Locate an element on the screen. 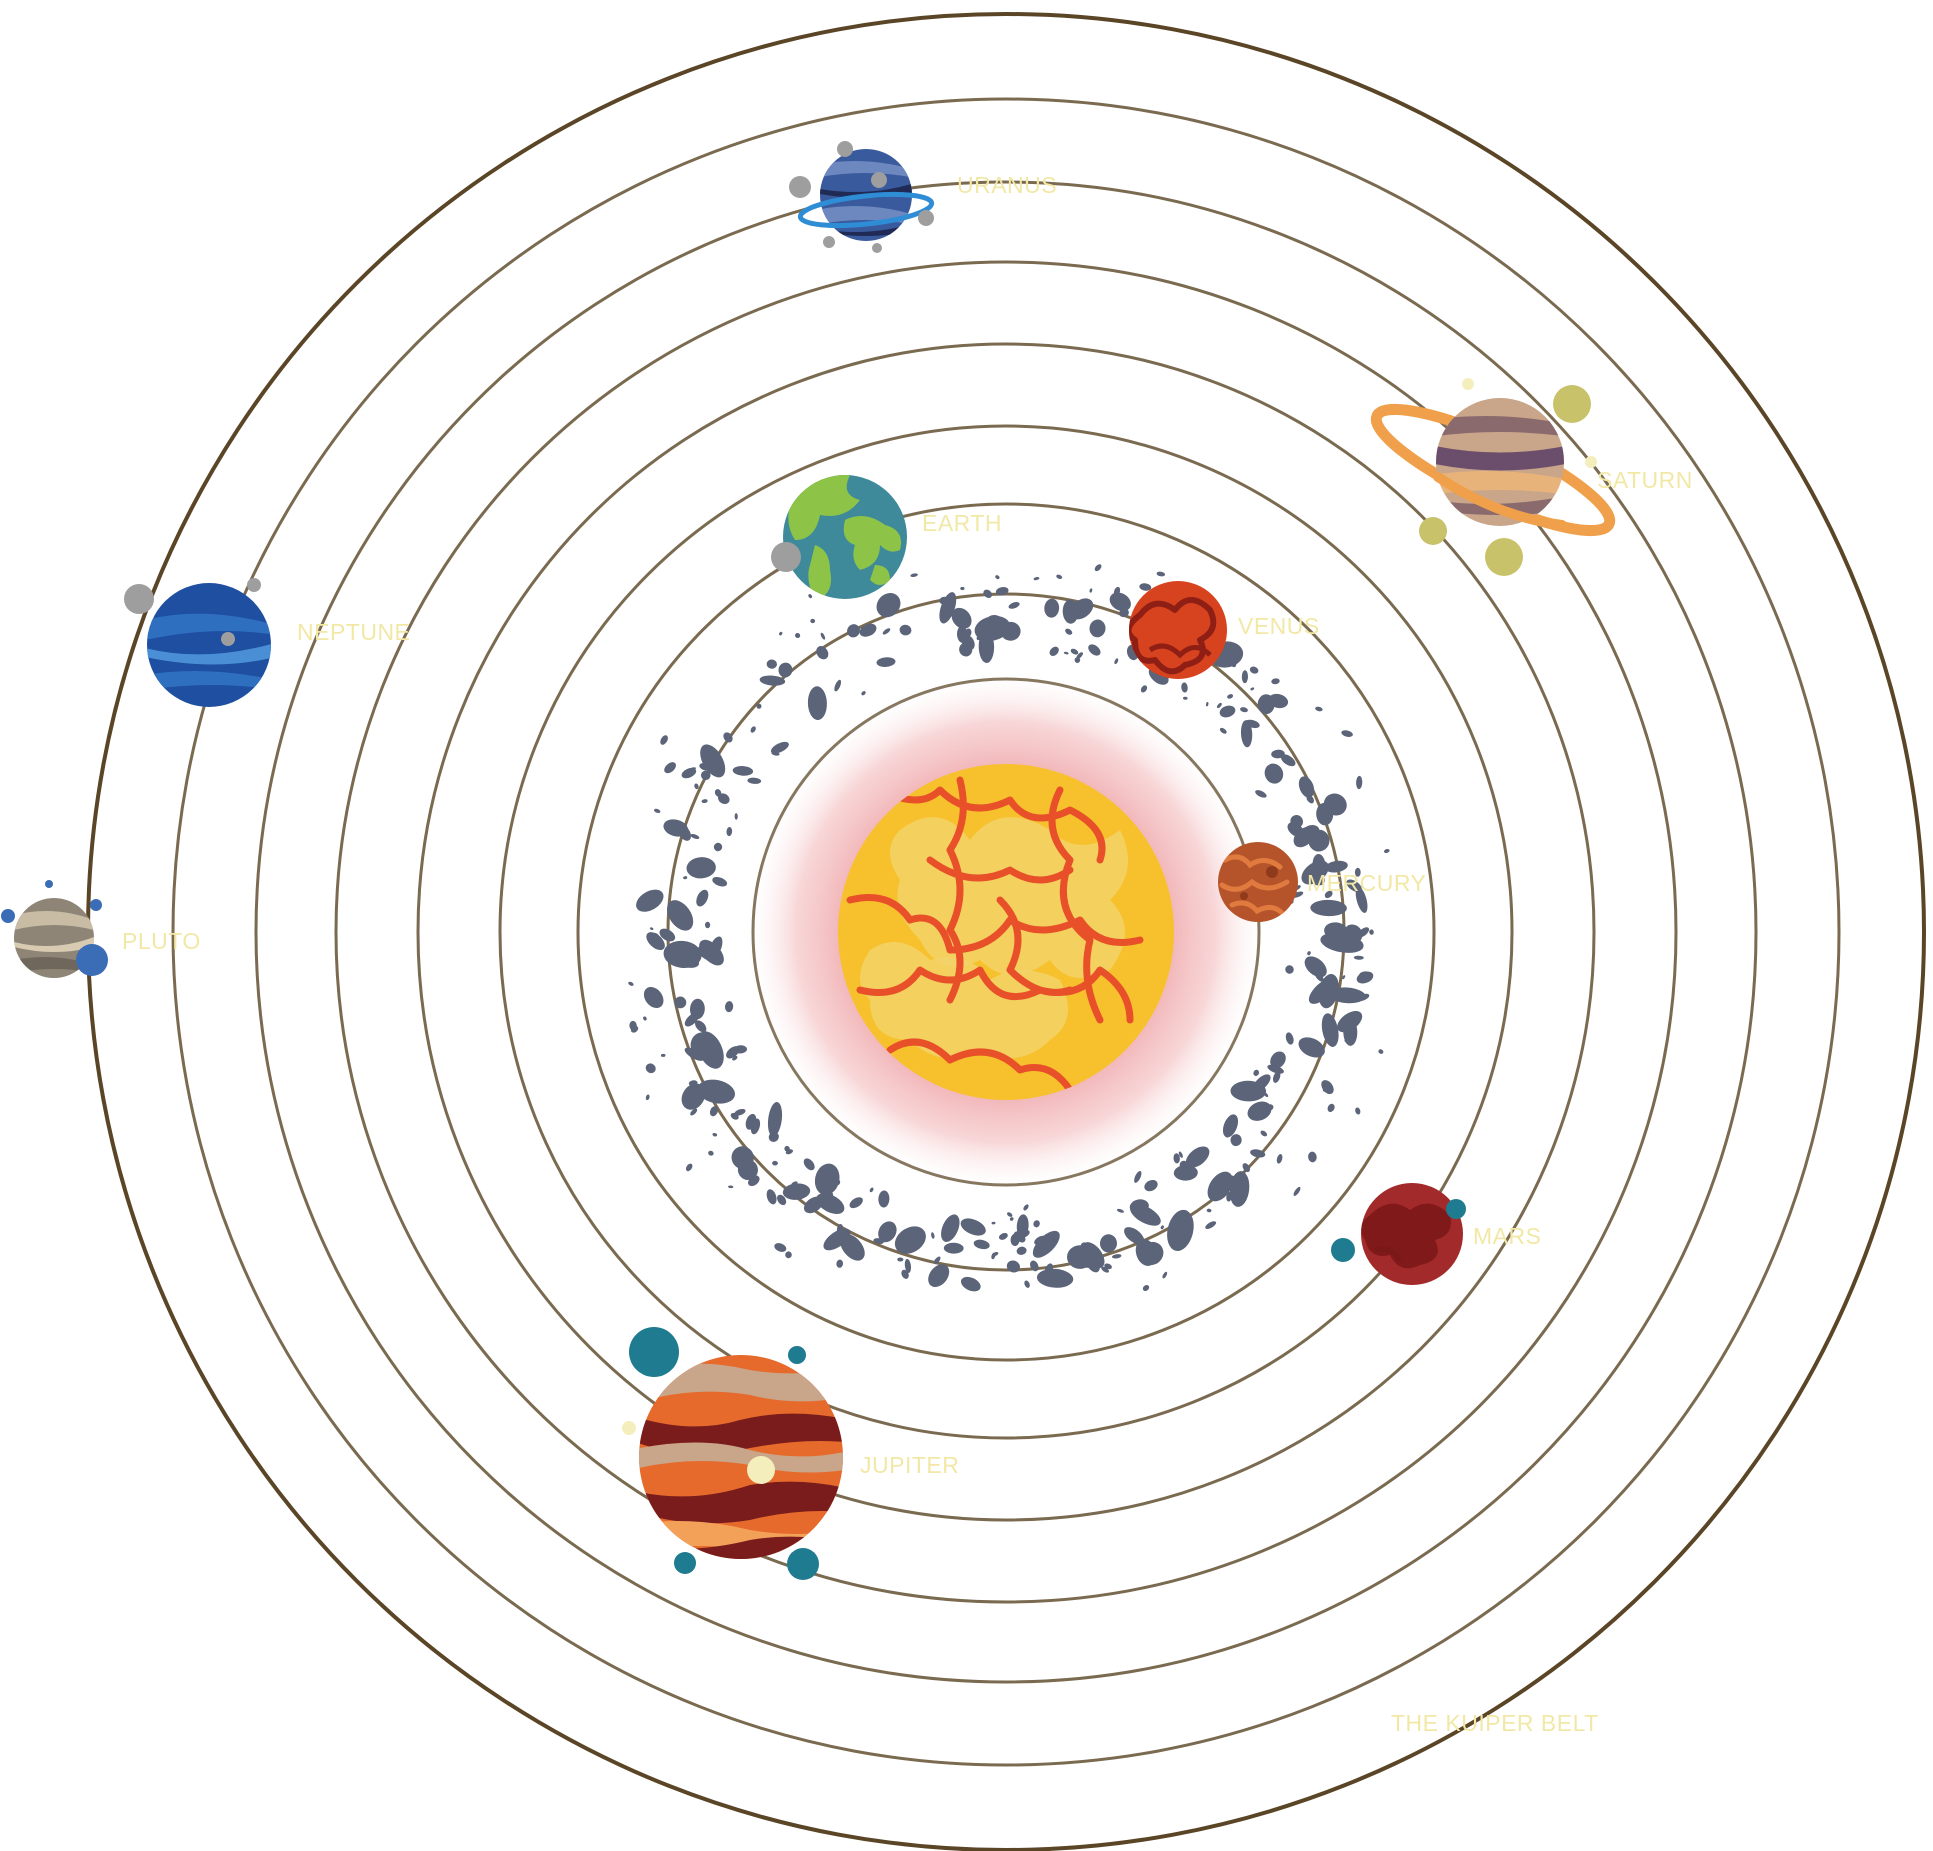 This screenshot has height=1851, width=1933. mercury-planet is located at coordinates (1258, 882).